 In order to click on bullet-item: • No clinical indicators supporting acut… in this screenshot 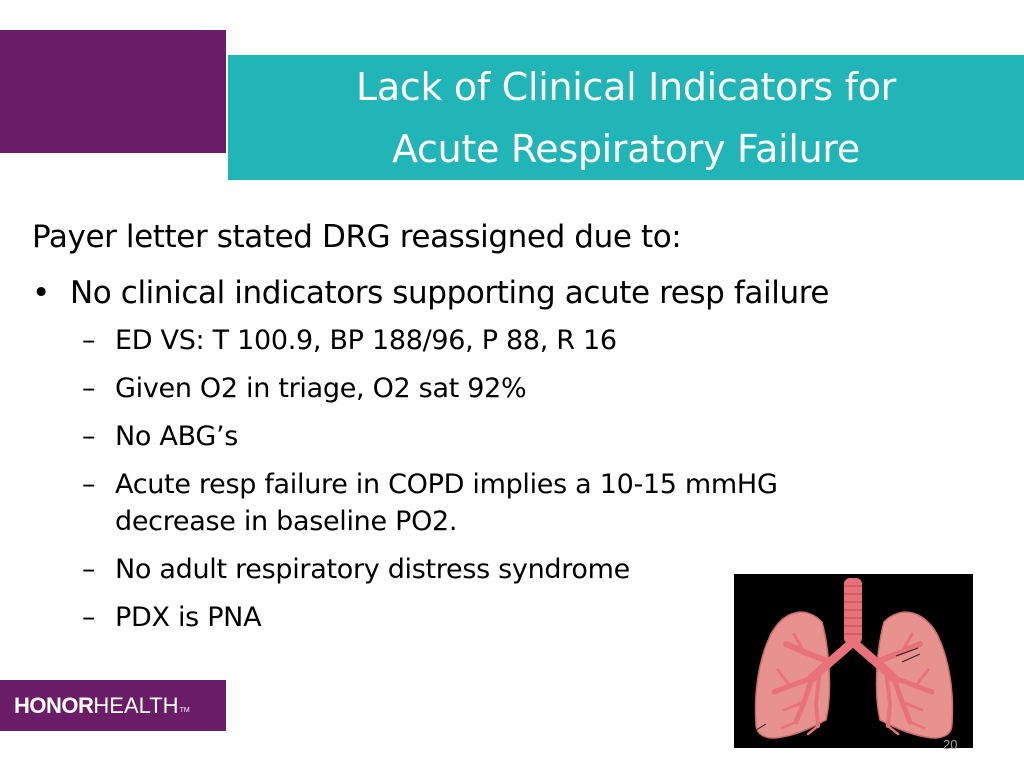, I will do `click(512, 293)`.